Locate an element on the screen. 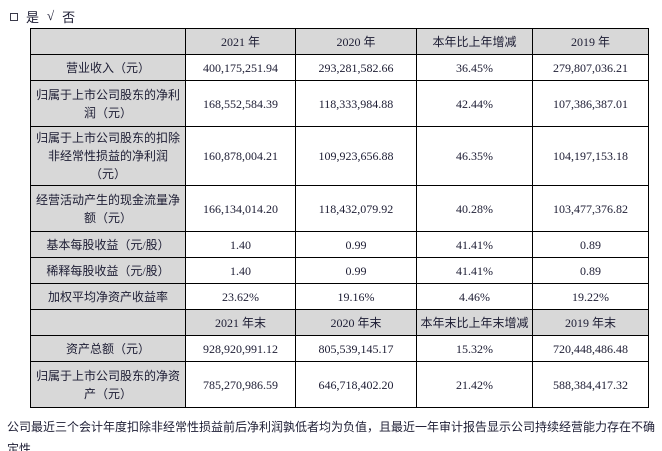 The width and height of the screenshot is (662, 451). column-header-change-end: 本年末比上年末增减 is located at coordinates (474, 322).